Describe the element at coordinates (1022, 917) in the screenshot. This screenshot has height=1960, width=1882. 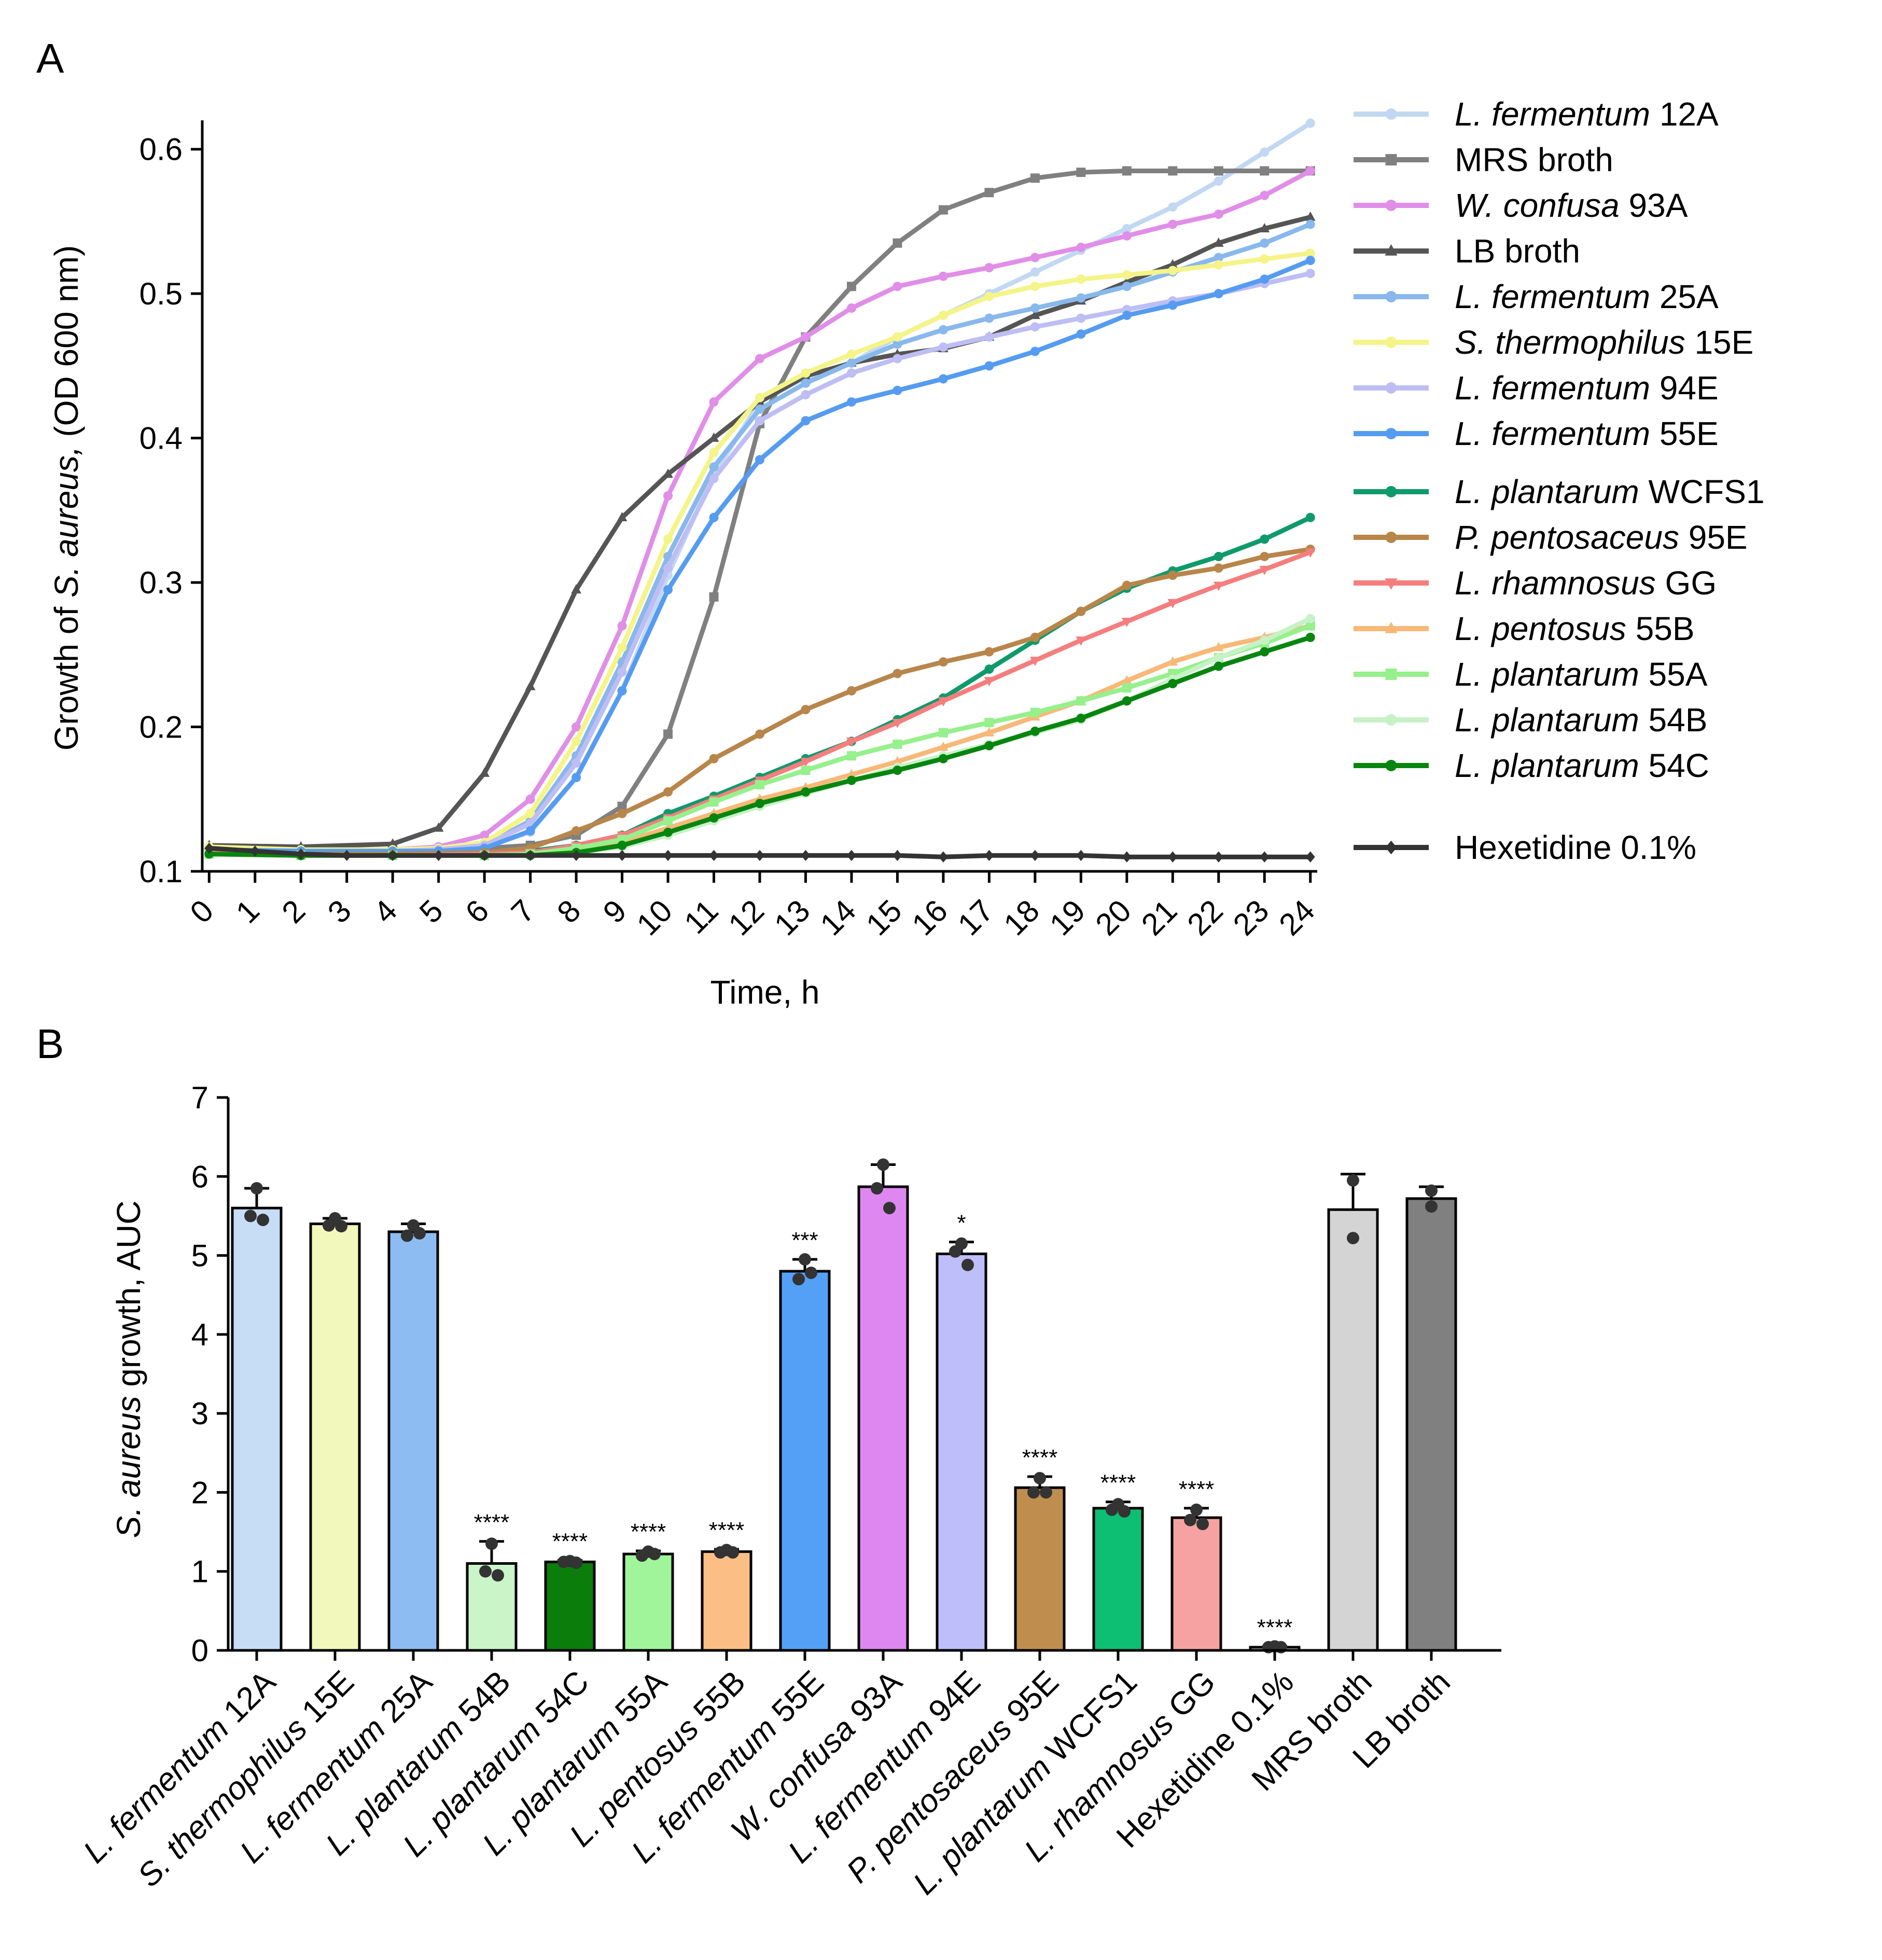
I see `growth-x-tick-label: 18` at that location.